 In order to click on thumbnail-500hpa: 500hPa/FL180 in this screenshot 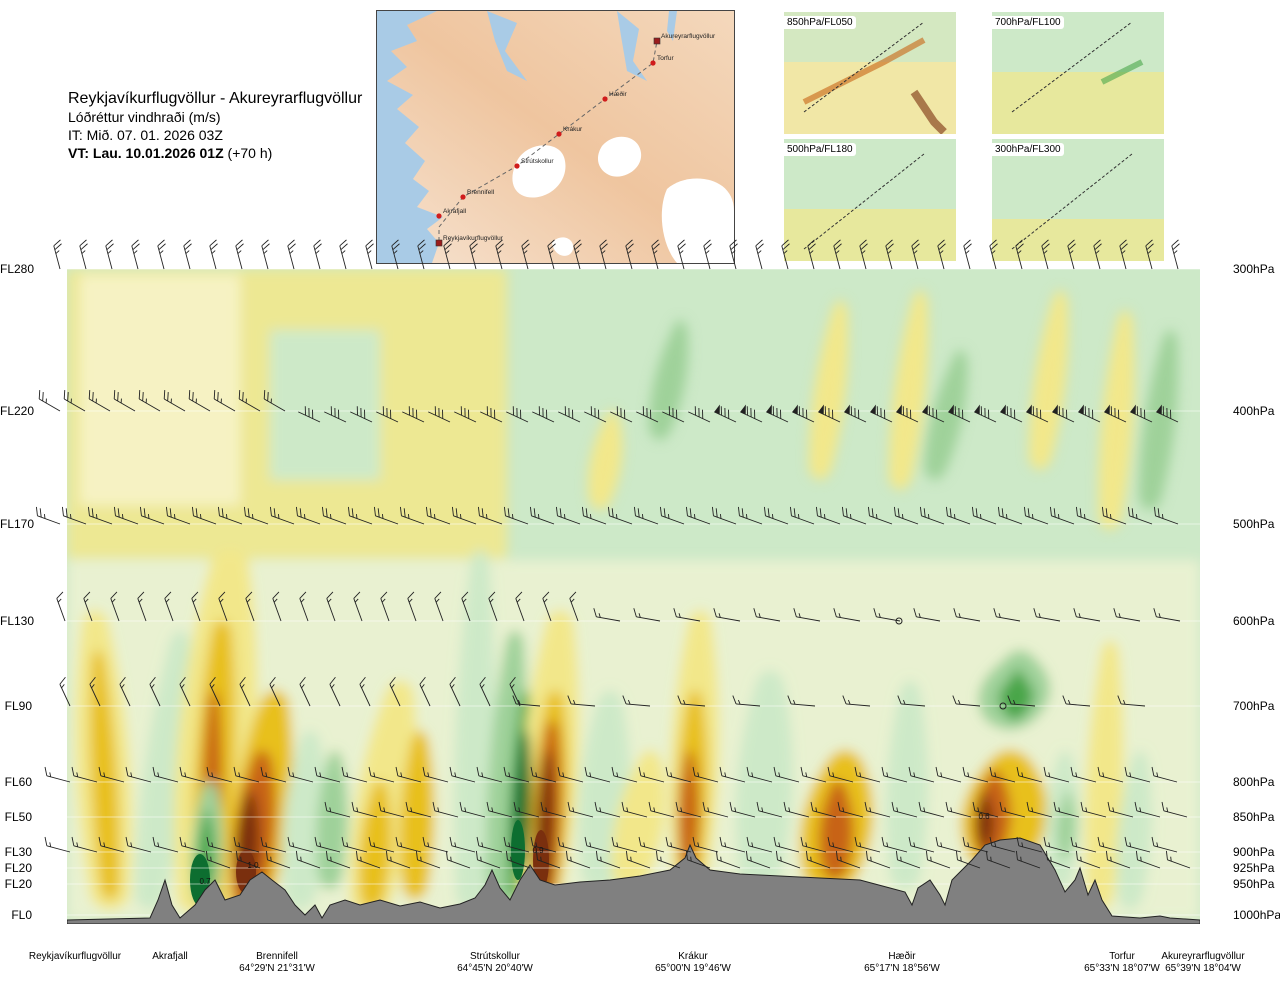, I will do `click(870, 200)`.